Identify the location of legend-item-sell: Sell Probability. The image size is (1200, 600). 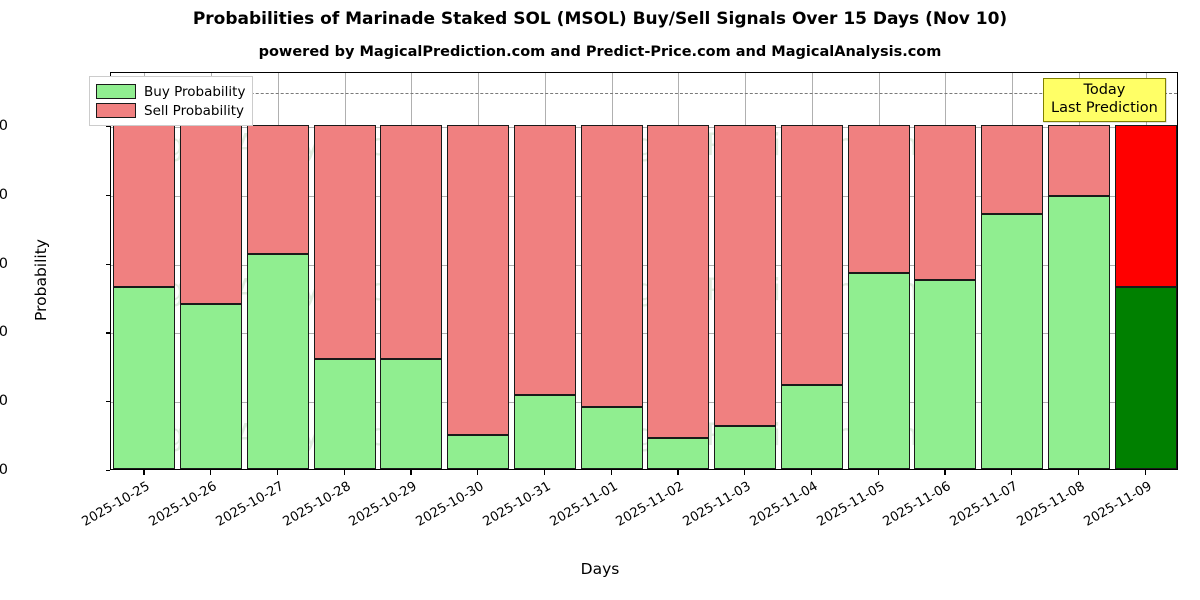
(170, 110).